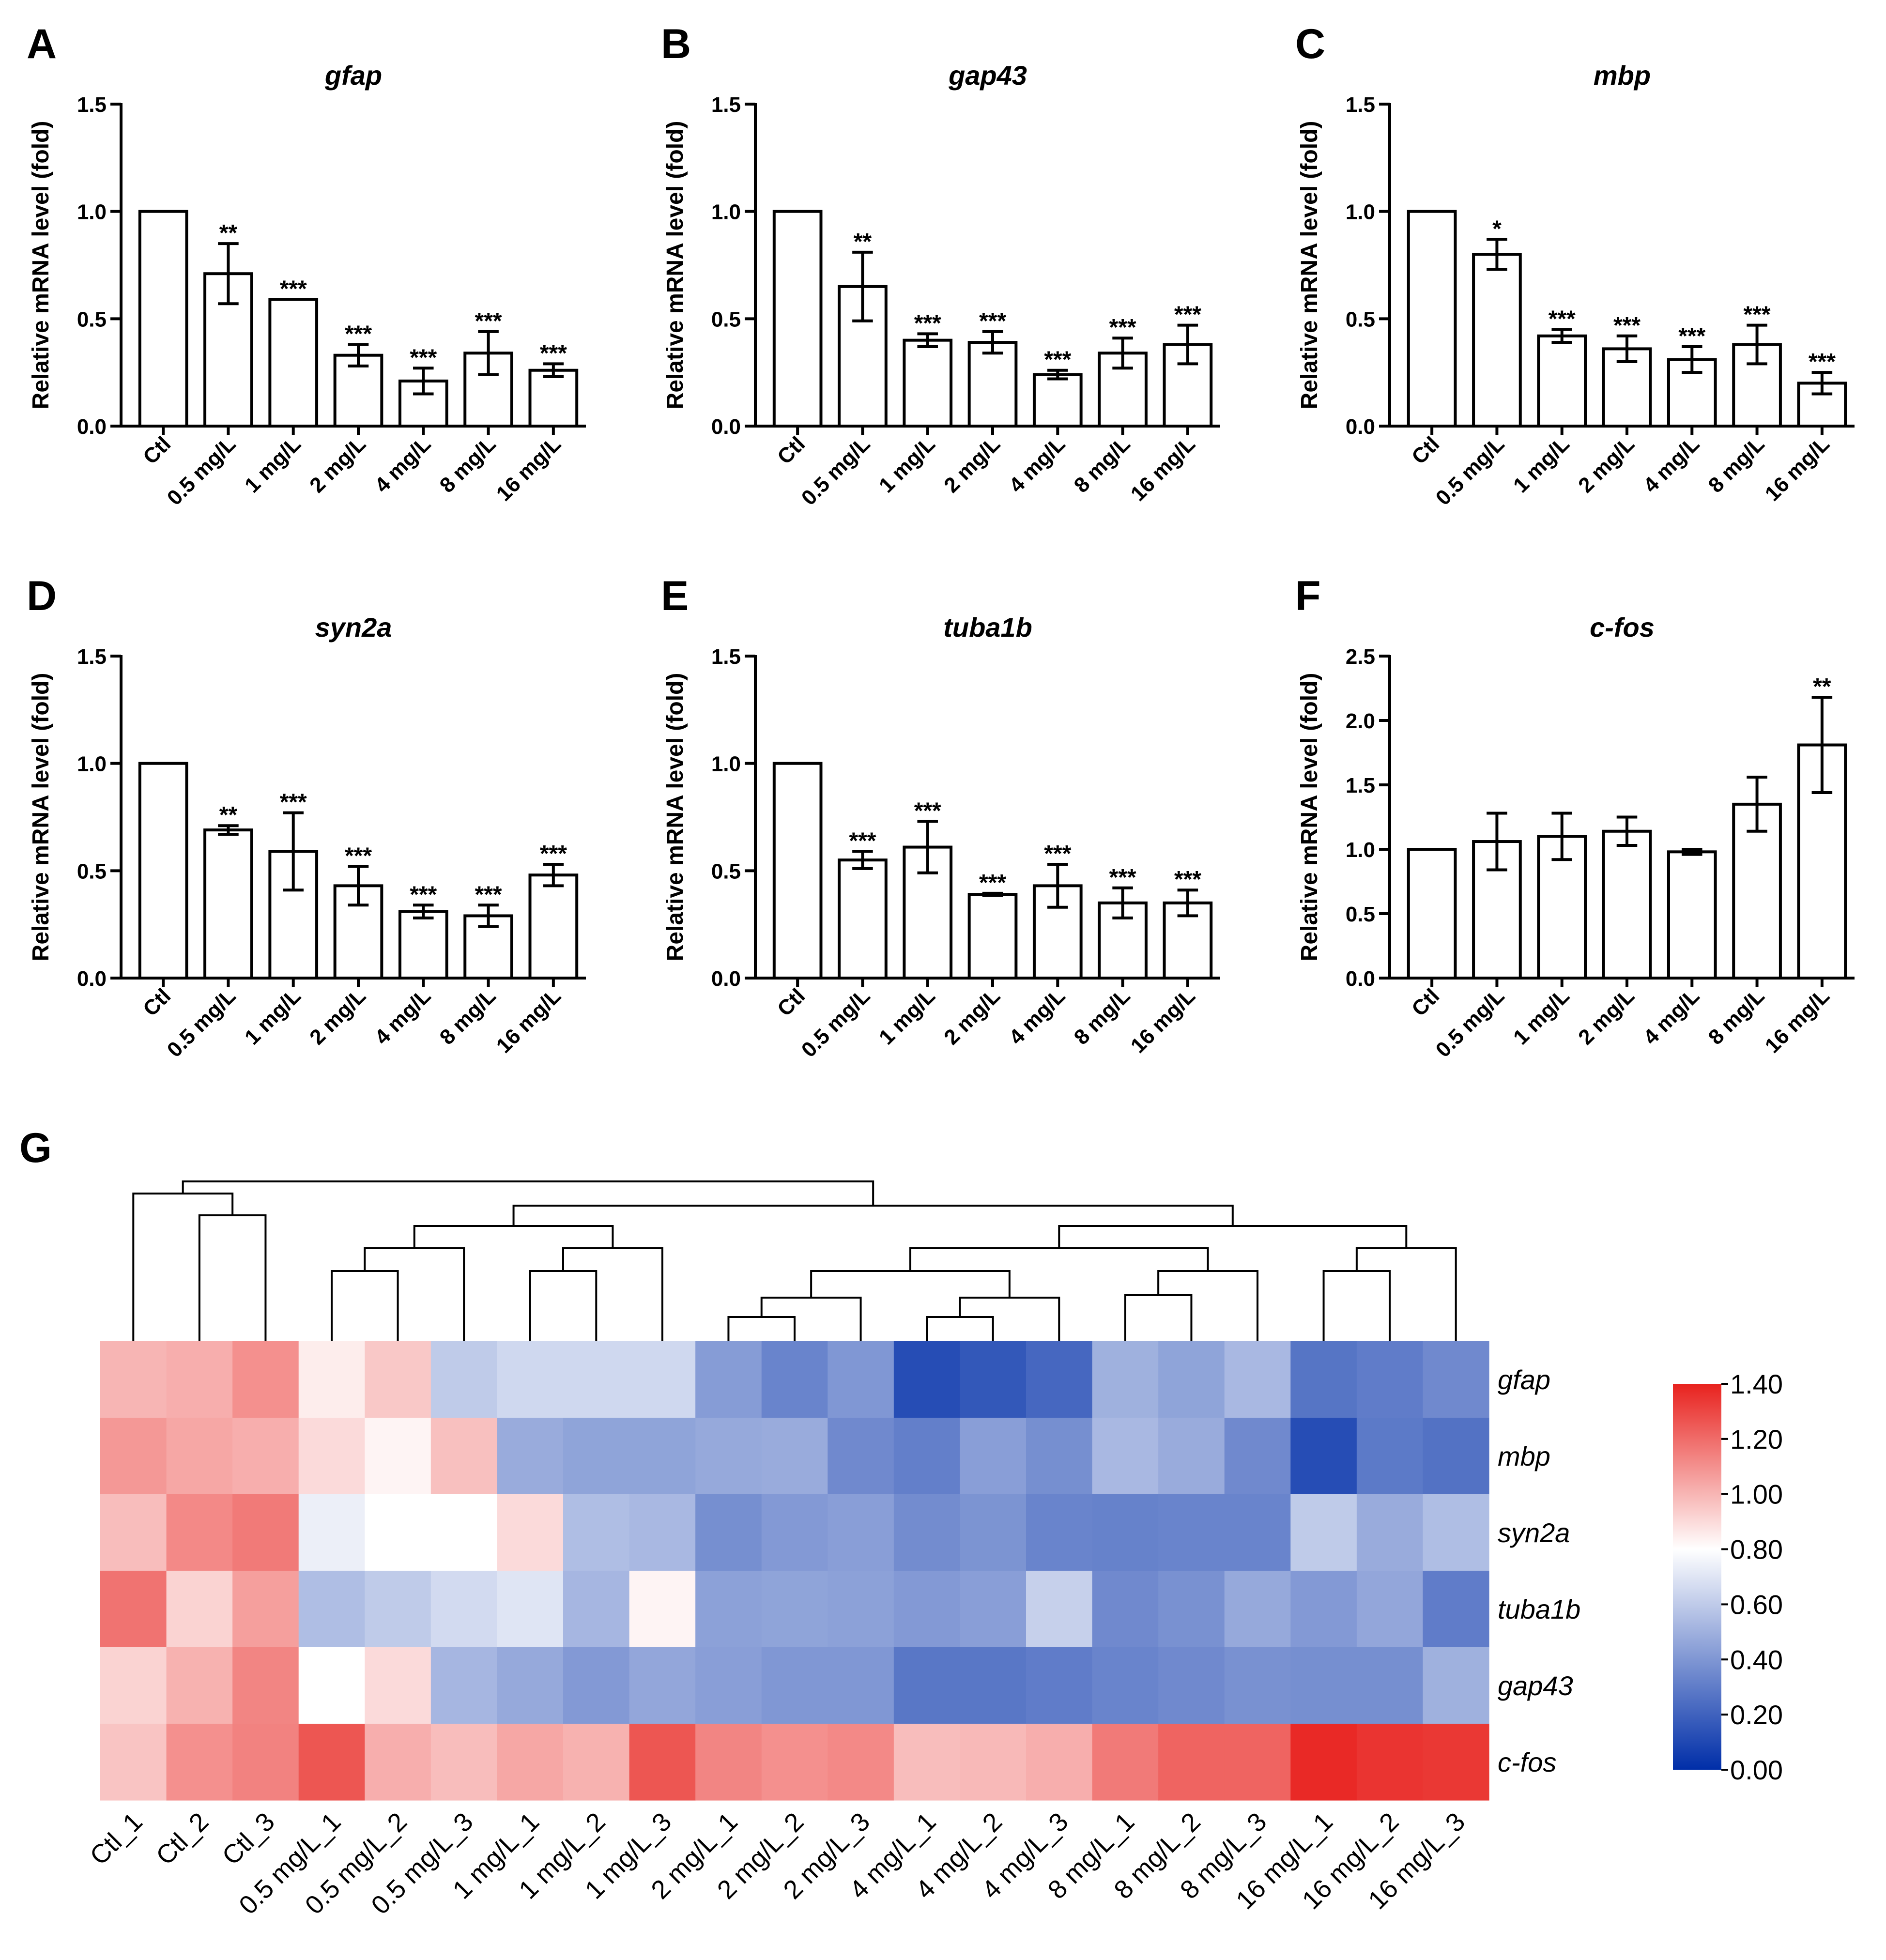 The height and width of the screenshot is (1960, 1886). Describe the element at coordinates (1756, 1439) in the screenshot. I see `colorbar-tick-label: 1.20` at that location.